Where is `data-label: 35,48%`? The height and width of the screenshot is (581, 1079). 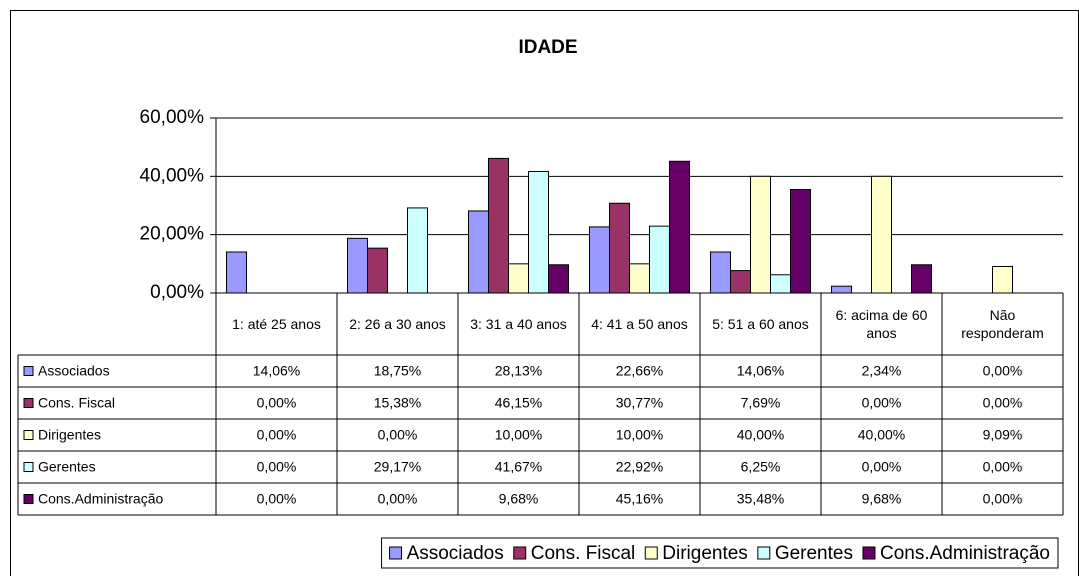 data-label: 35,48% is located at coordinates (760, 499).